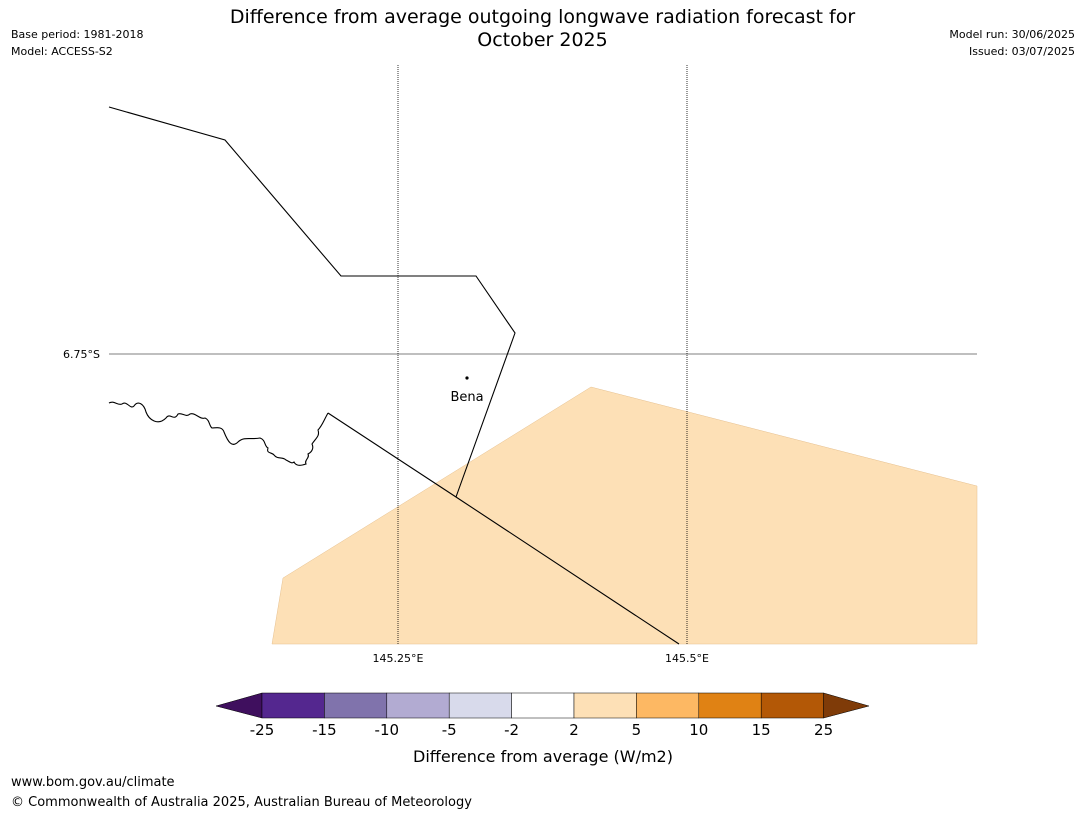  What do you see at coordinates (467, 378) in the screenshot?
I see `bena-marker` at bounding box center [467, 378].